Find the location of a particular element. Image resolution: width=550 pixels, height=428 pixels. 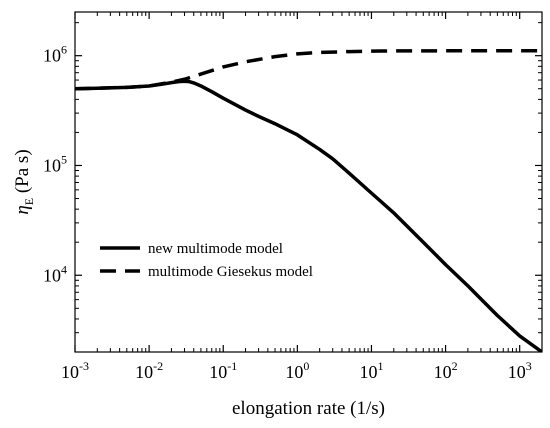

x-tick-label: 10⁻¹ is located at coordinates (223, 370).